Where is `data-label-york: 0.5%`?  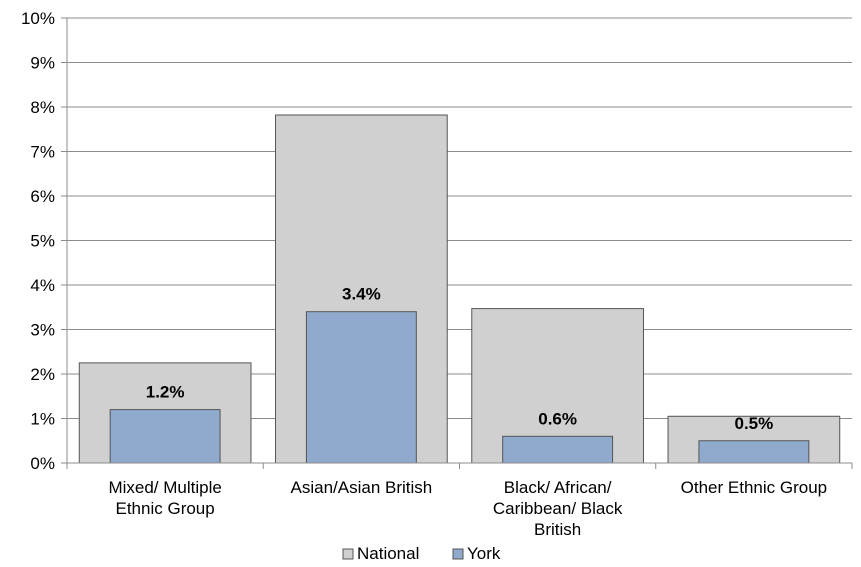 data-label-york: 0.5% is located at coordinates (754, 423).